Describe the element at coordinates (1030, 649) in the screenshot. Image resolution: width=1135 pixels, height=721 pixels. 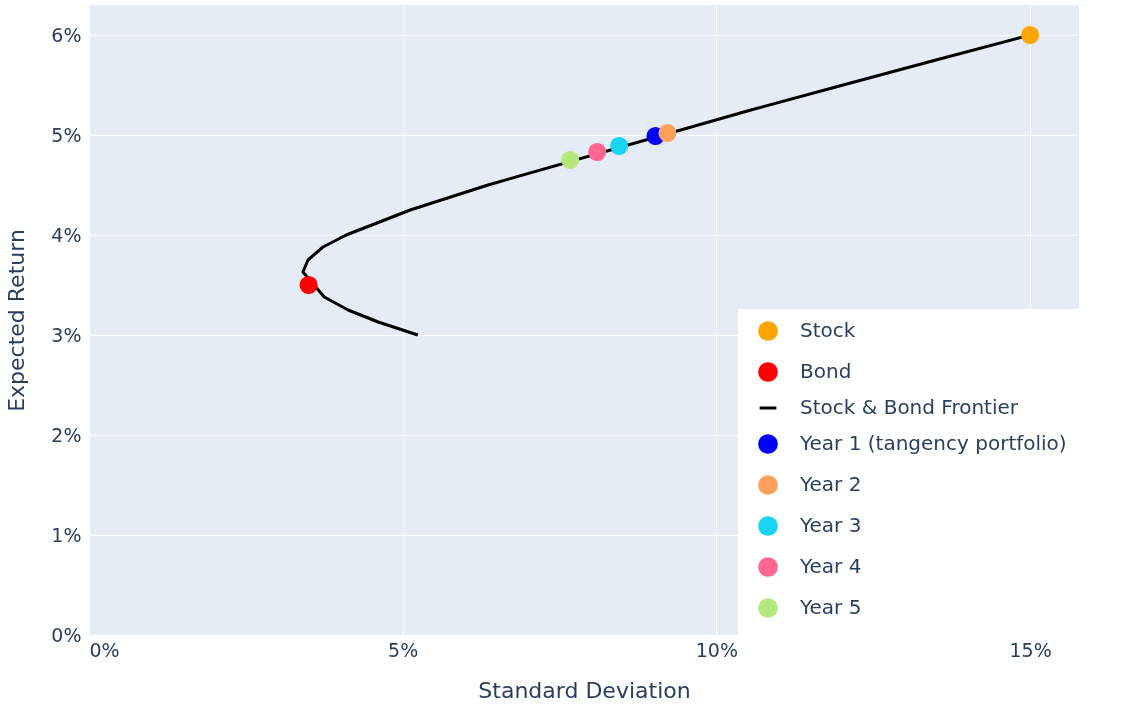
I see `x-tick-label: 15%` at that location.